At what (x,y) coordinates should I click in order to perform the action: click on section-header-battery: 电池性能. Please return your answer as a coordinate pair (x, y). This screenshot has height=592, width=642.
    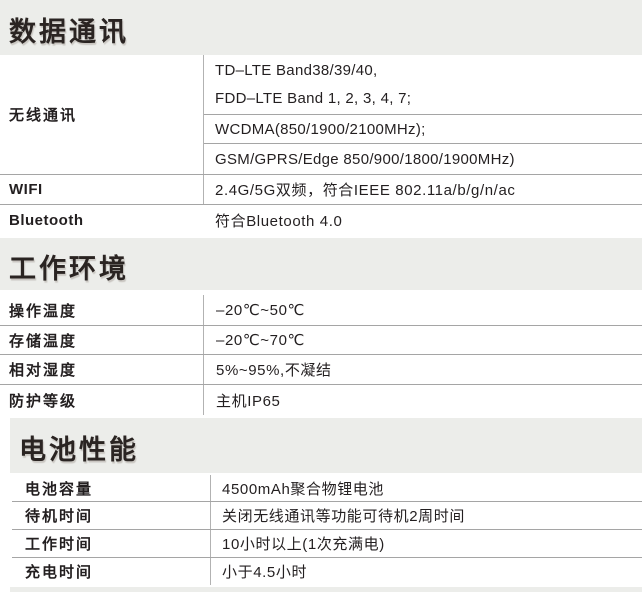
    Looking at the image, I should click on (326, 445).